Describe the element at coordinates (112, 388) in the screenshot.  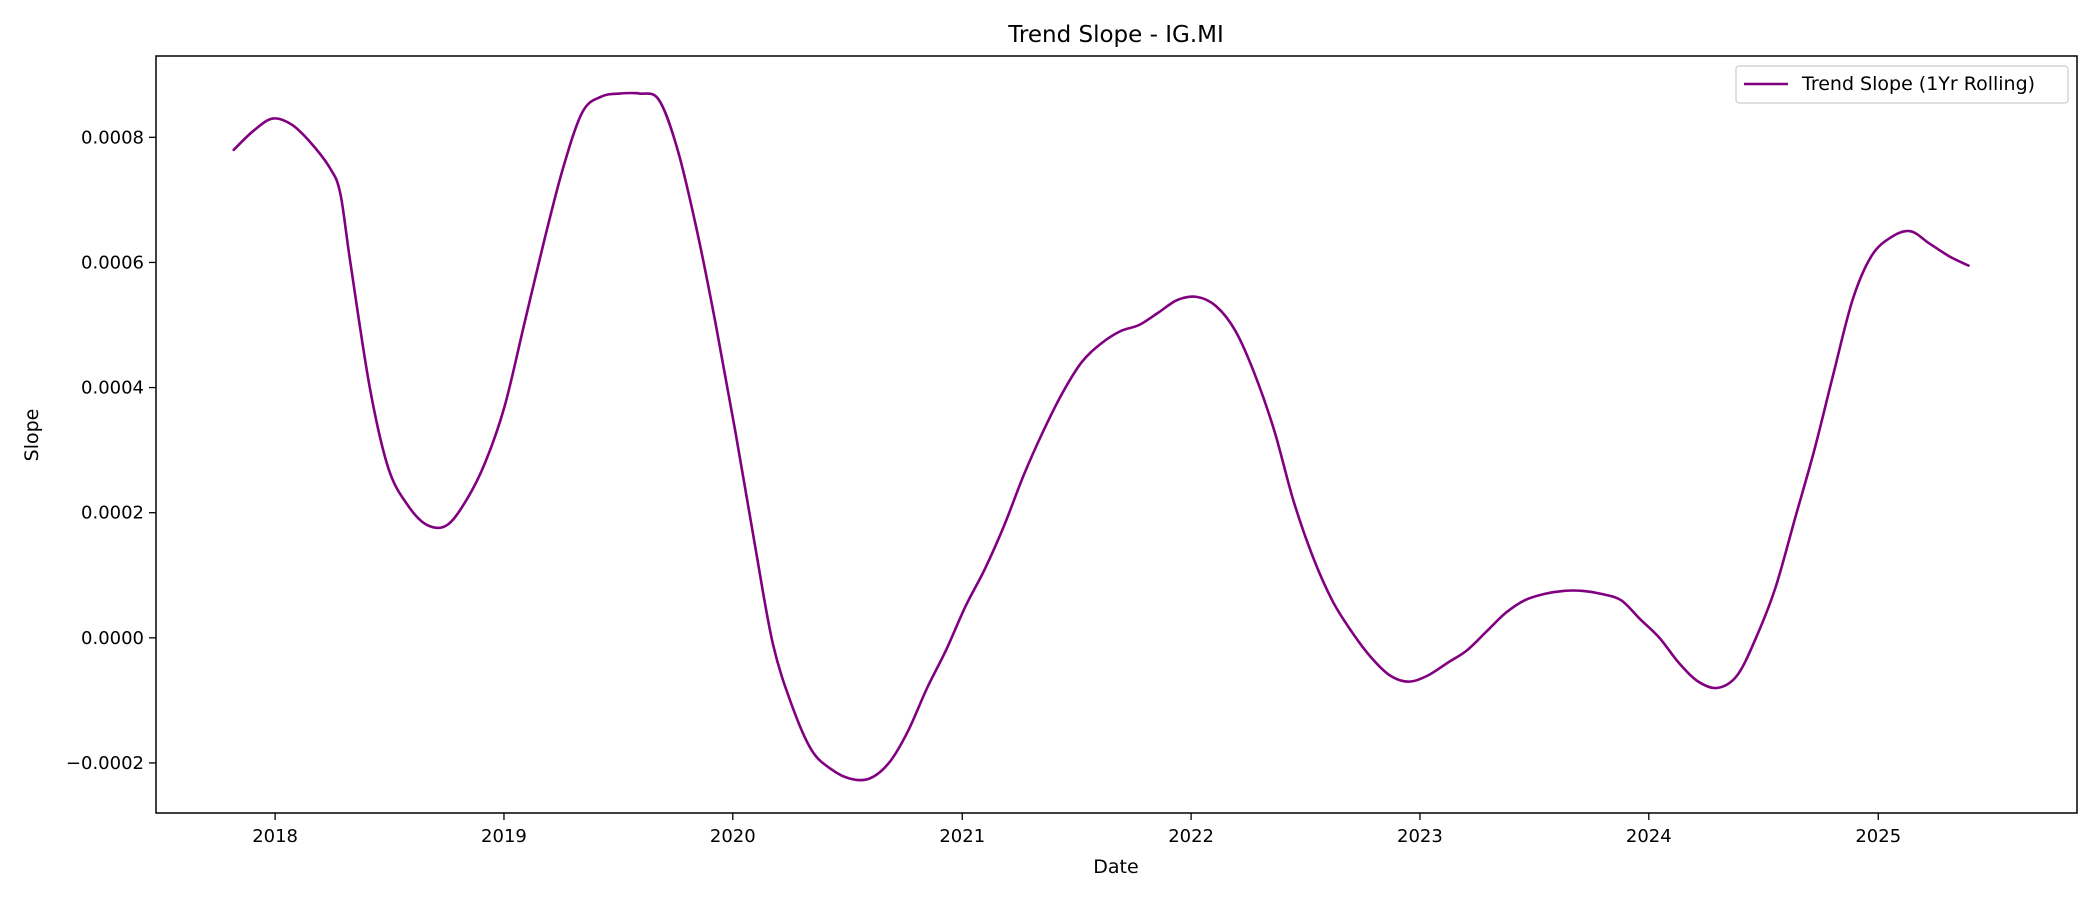
I see `y-tick-label: 0.0004` at that location.